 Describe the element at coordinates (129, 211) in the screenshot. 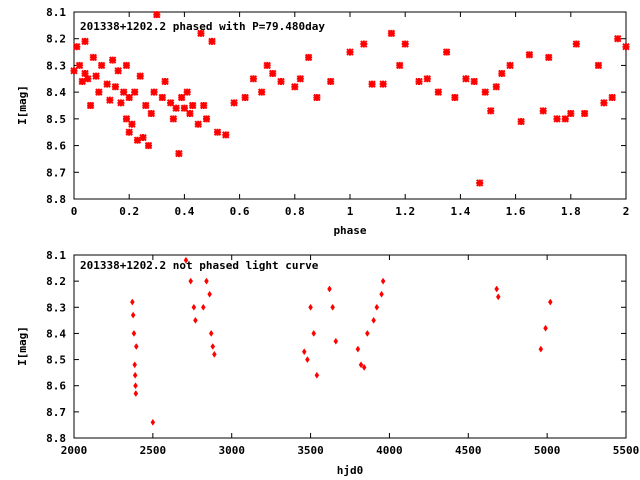

I see `x-tick-label: 0.2` at that location.